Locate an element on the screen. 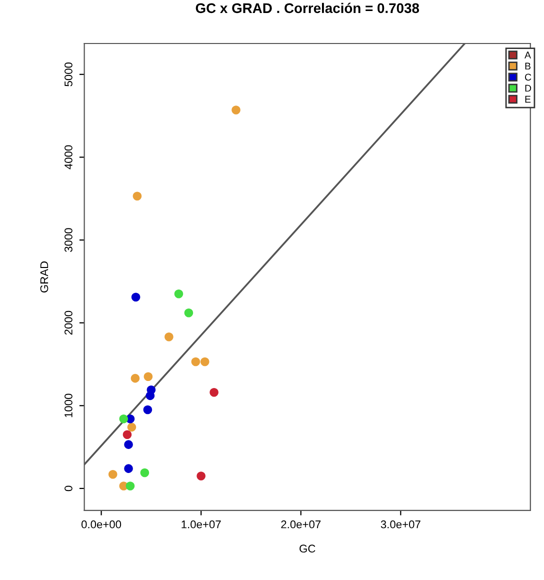  y-tick-label: 4000 is located at coordinates (68, 157).